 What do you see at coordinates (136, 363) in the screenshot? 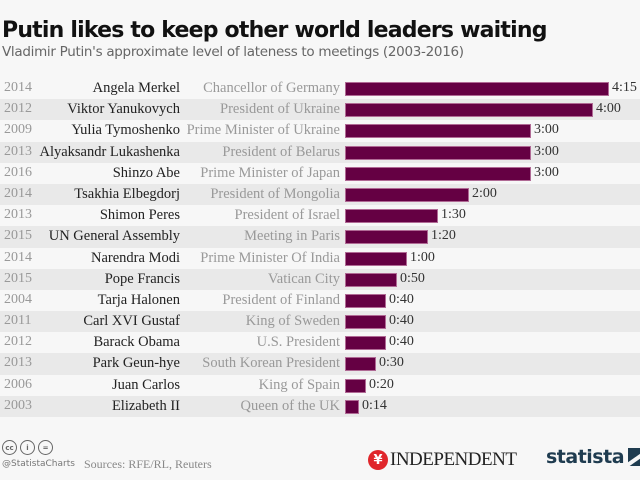
I see `row-leader-name: Park Geun-hye` at bounding box center [136, 363].